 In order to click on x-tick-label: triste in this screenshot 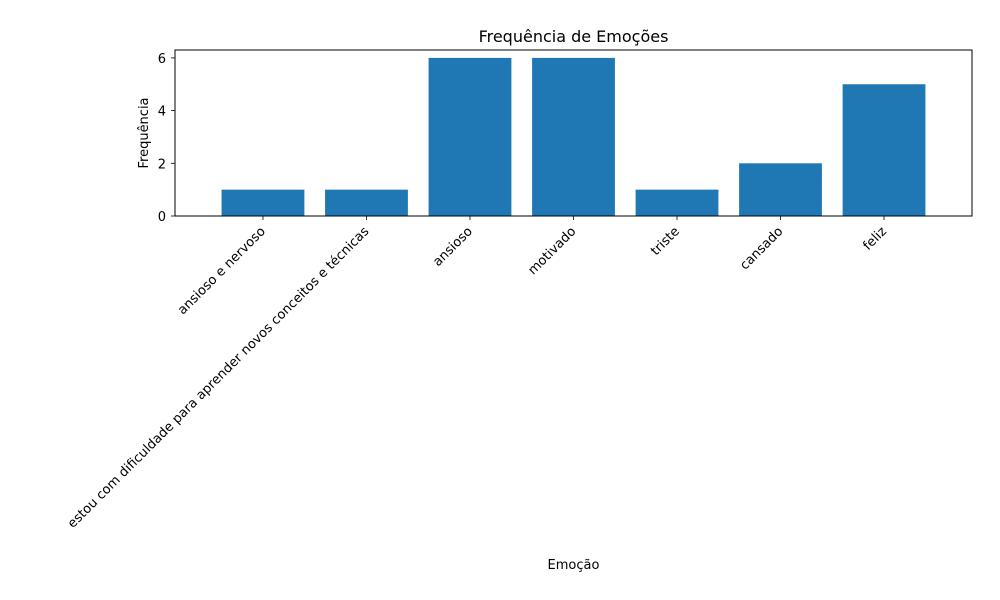, I will do `click(665, 241)`.